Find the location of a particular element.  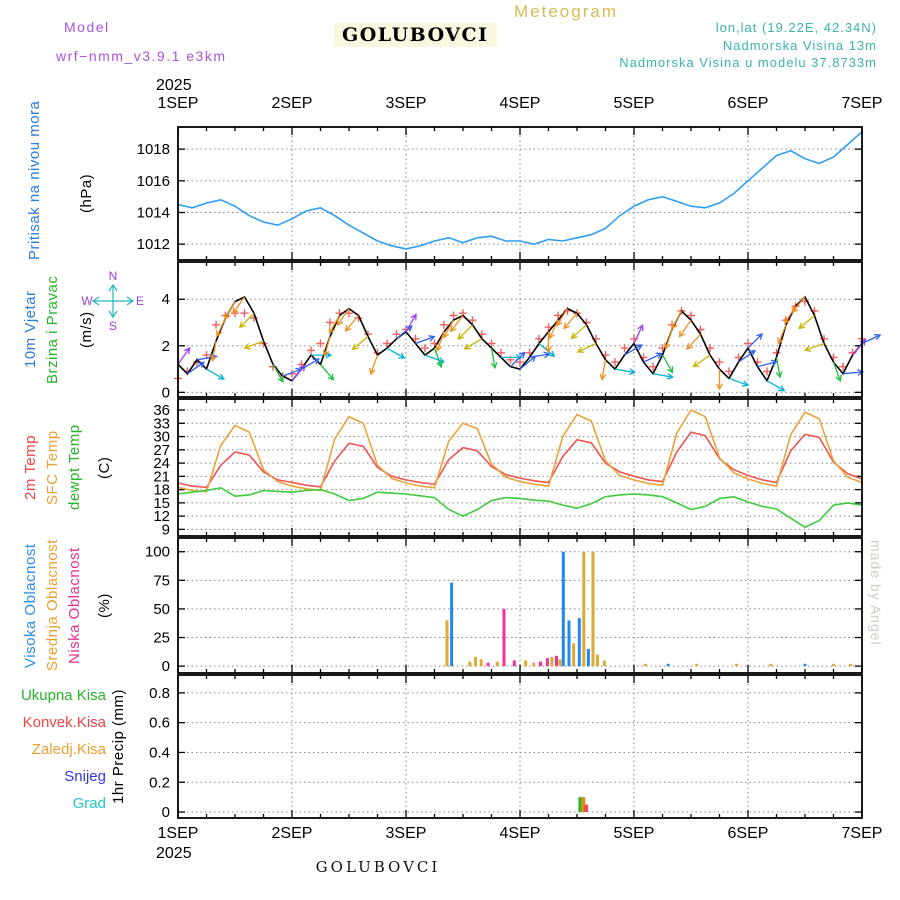

precip-largescale-label: Zaledj.Kisa is located at coordinates (68, 749).